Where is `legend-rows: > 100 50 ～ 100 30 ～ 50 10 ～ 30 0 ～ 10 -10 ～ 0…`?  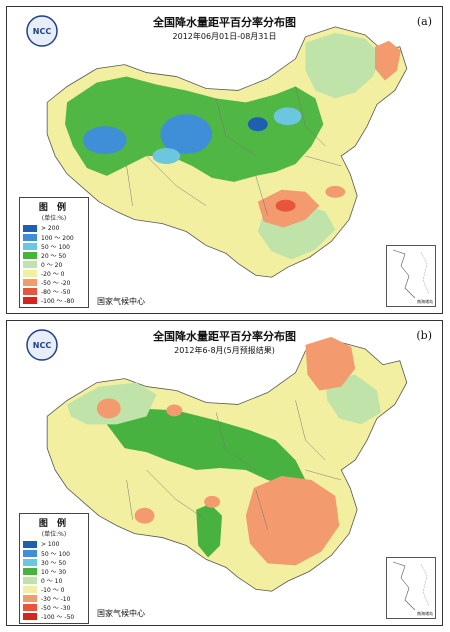 legend-rows: > 100 50 ～ 100 30 ～ 50 10 ～ 30 0 ～ 10 -10 ～ 0… is located at coordinates (54, 580).